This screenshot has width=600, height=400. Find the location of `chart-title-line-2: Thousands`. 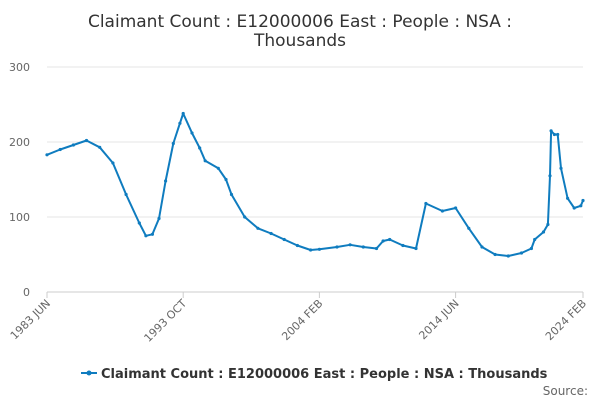

chart-title-line-2: Thousands is located at coordinates (299, 41).